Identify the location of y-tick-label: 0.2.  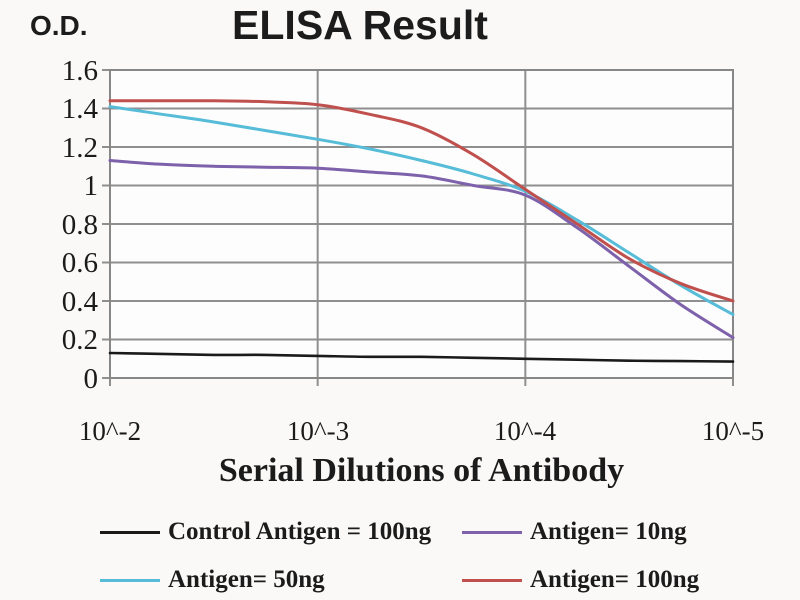
(79, 340).